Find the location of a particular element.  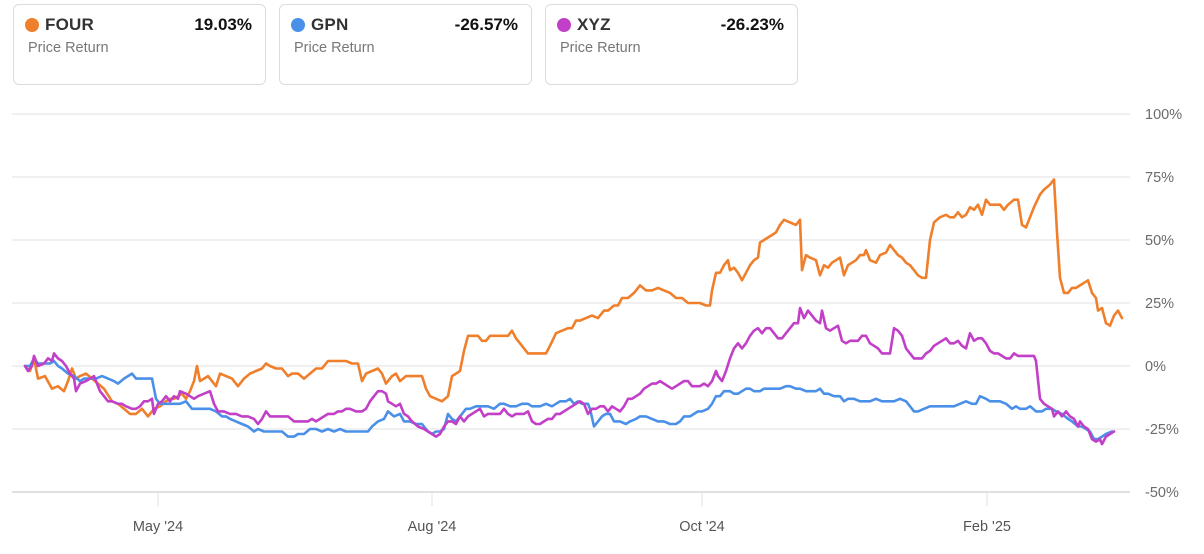

ticker-four: FOUR is located at coordinates (59, 25).